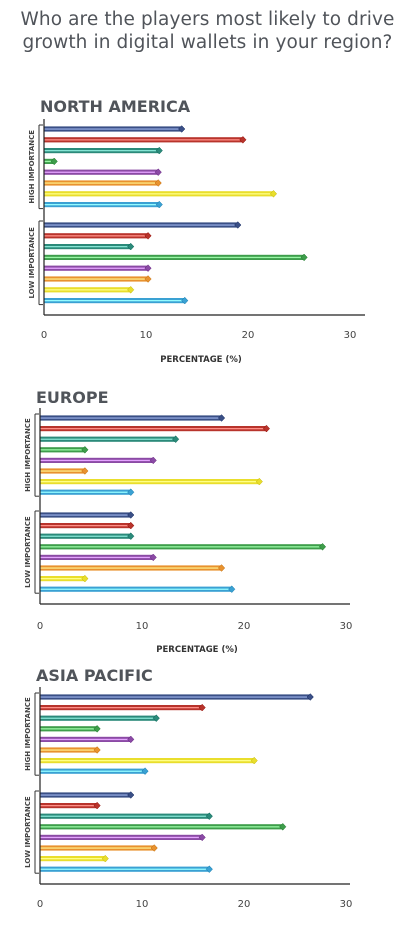  I want to click on chart-title: ASIA PACIFIC, so click(94, 675).